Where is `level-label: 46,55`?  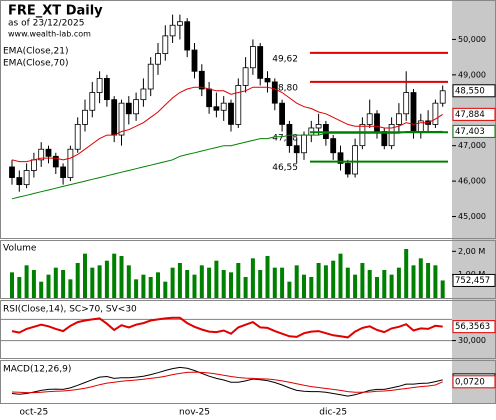
level-label: 46,55 is located at coordinates (285, 168).